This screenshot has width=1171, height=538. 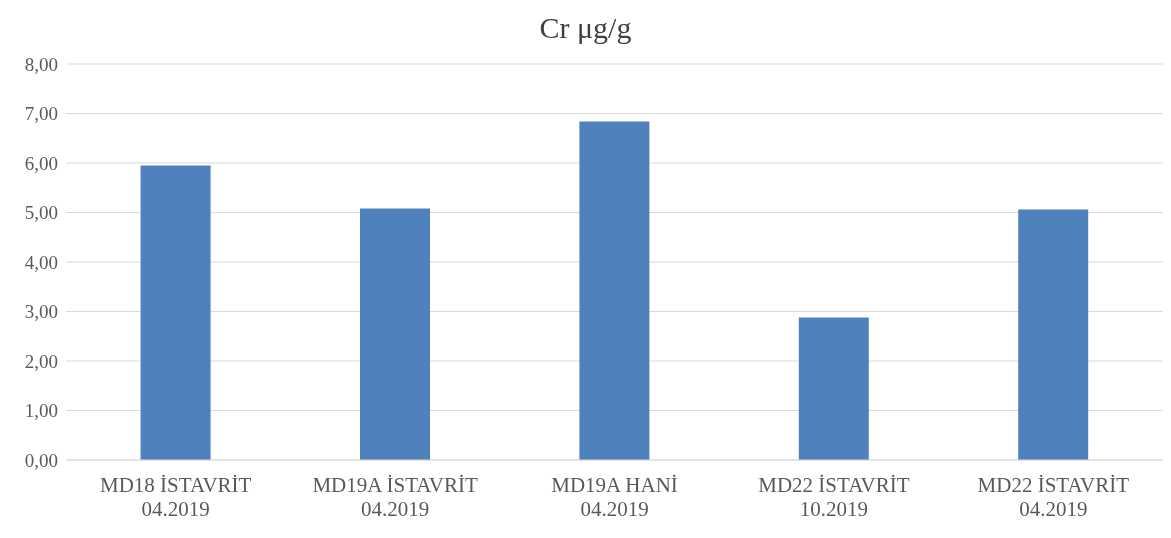 What do you see at coordinates (41, 163) in the screenshot?
I see `y-tick-label: 6,00` at bounding box center [41, 163].